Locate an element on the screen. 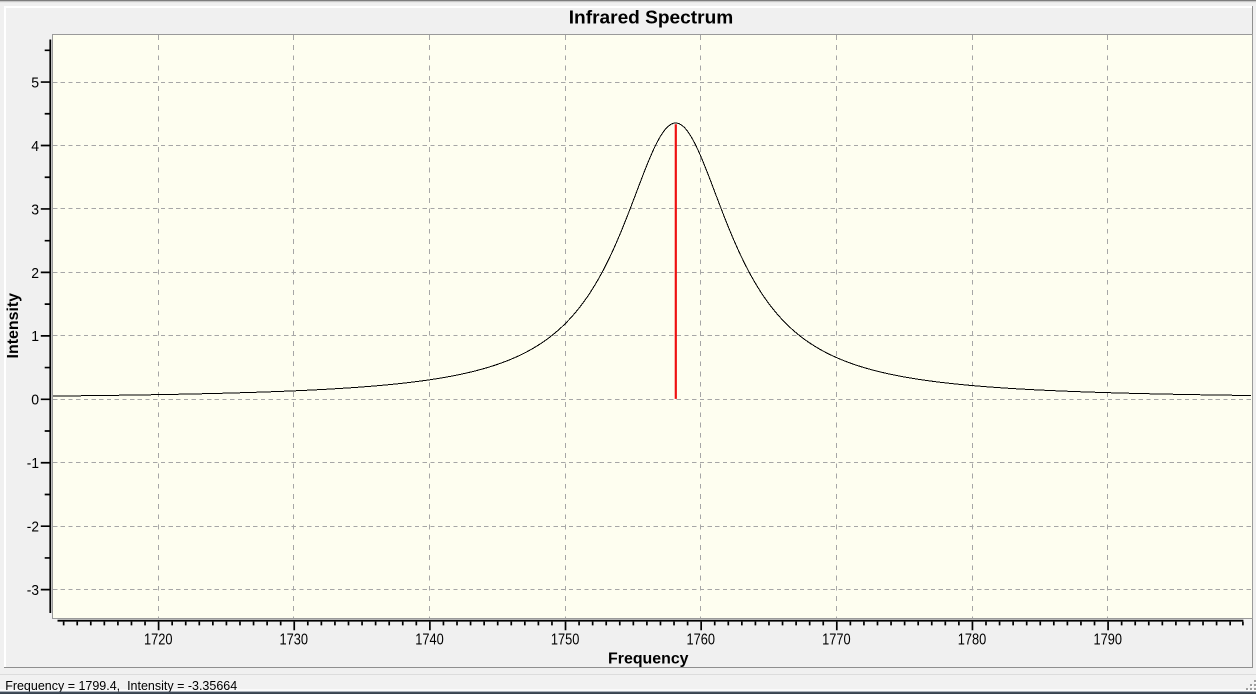  svg-text:Frequency = 1799.4, Intensity: Frequency = 1799.4, Intensity = -3.35664 is located at coordinates (121, 686).